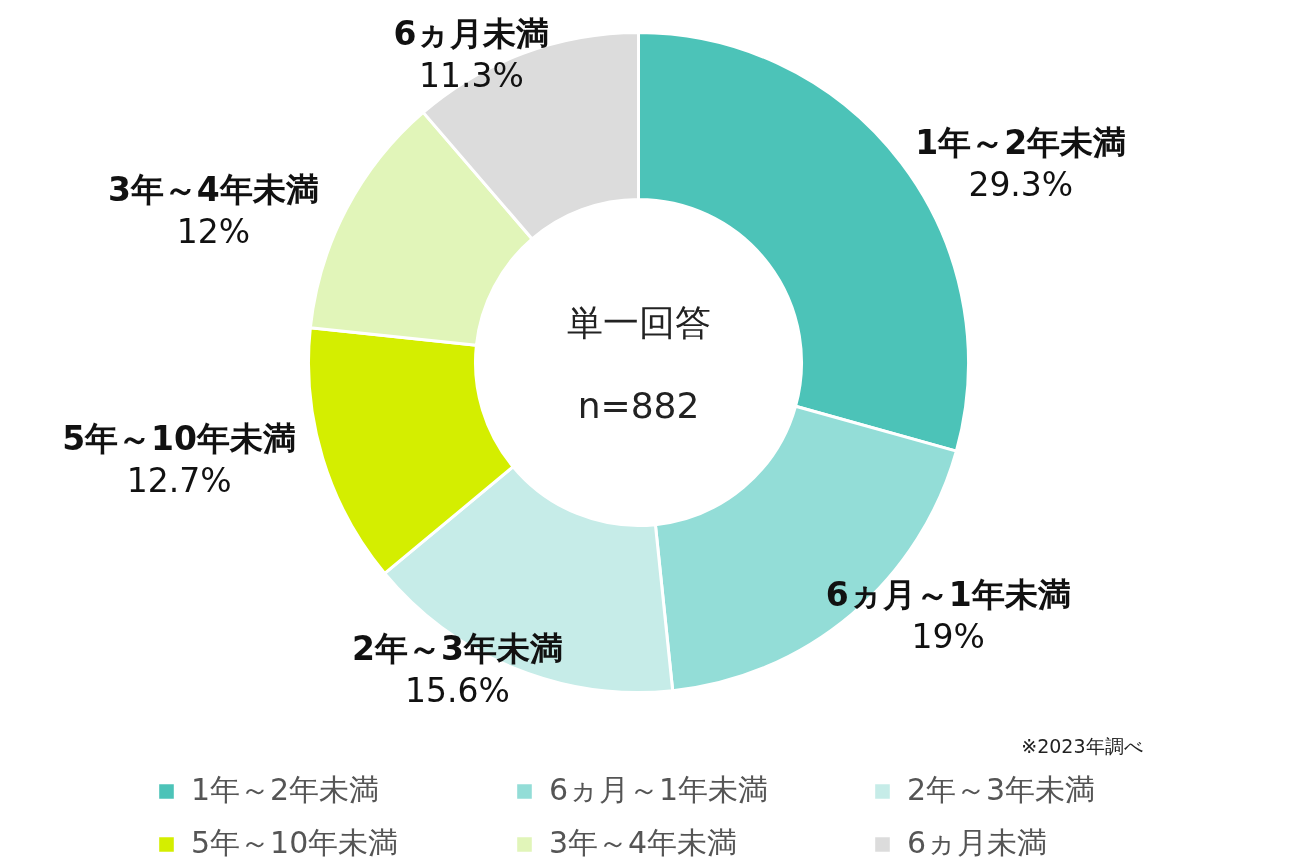 This screenshot has width=1296, height=864. I want to click on data-label: 29.3%, so click(1021, 185).